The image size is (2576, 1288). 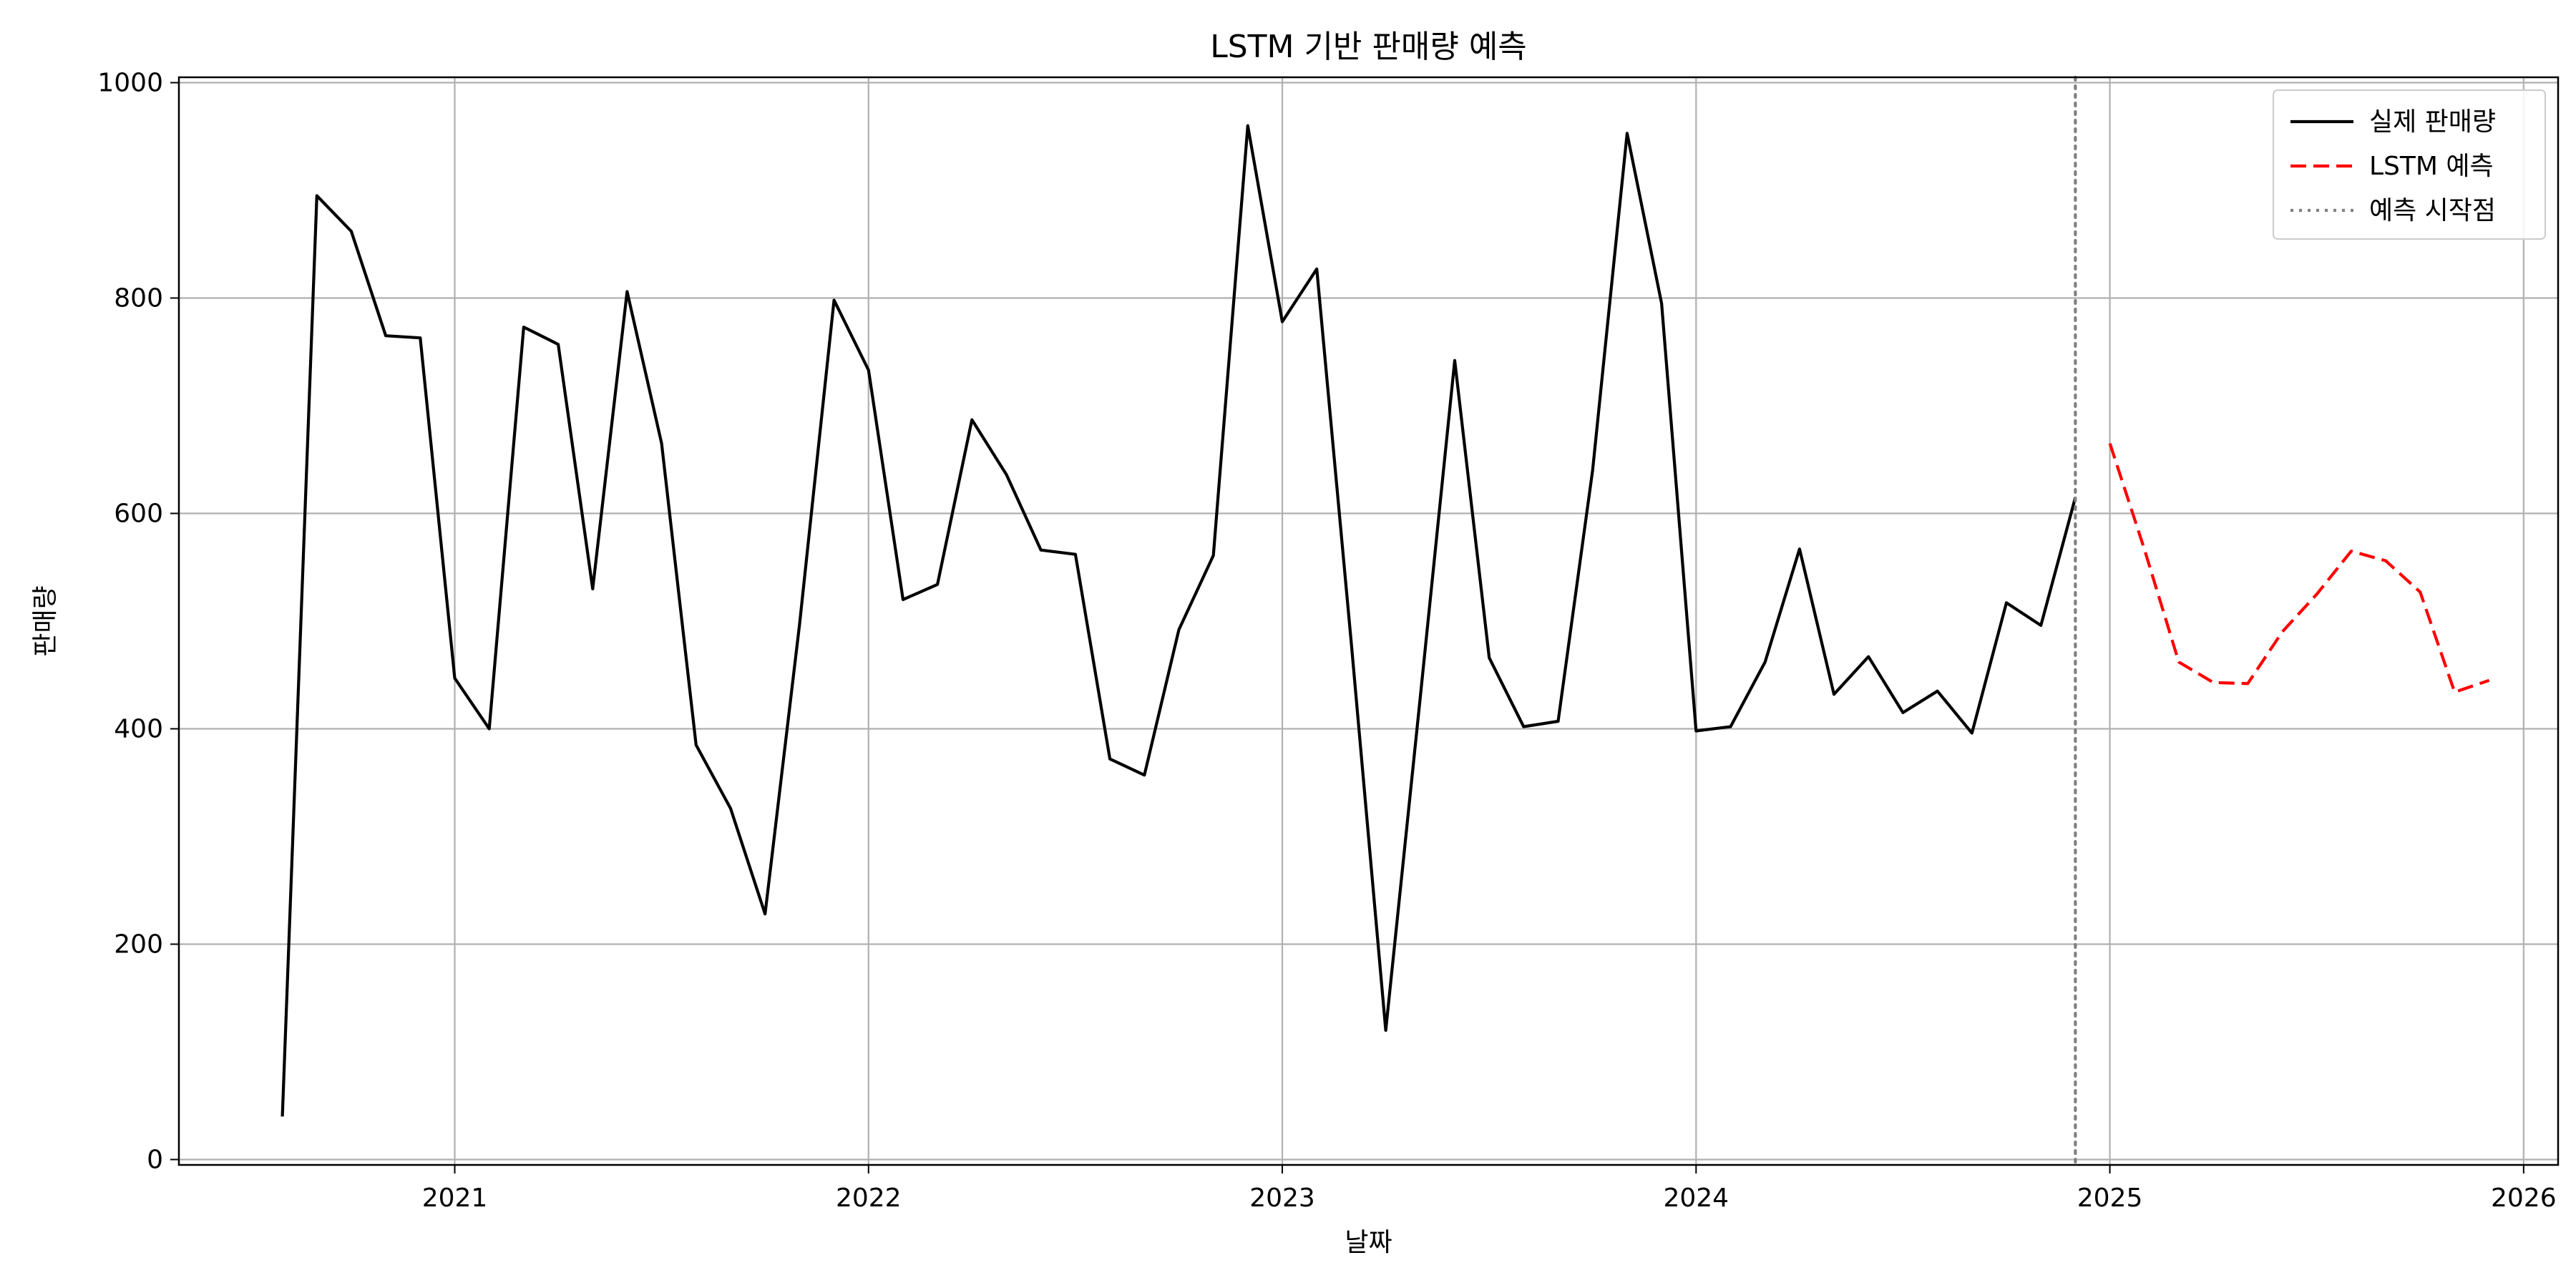 I want to click on y-tick-label: 800, so click(x=138, y=298).